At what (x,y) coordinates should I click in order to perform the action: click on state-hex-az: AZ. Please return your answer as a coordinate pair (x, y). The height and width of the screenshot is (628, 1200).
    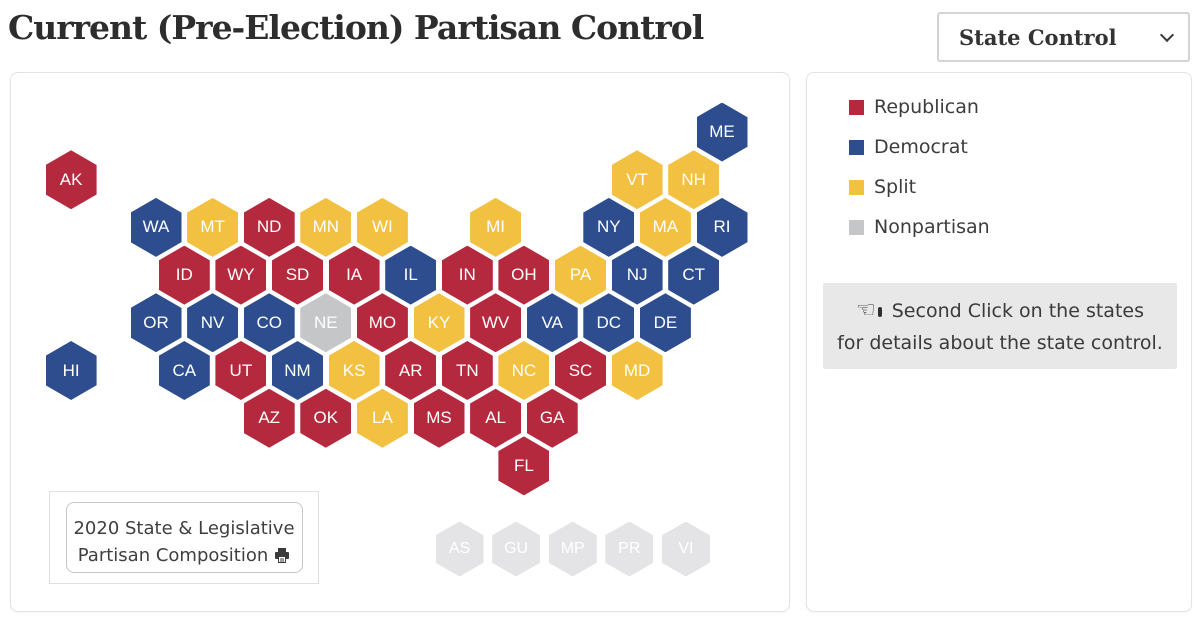
    Looking at the image, I should click on (269, 418).